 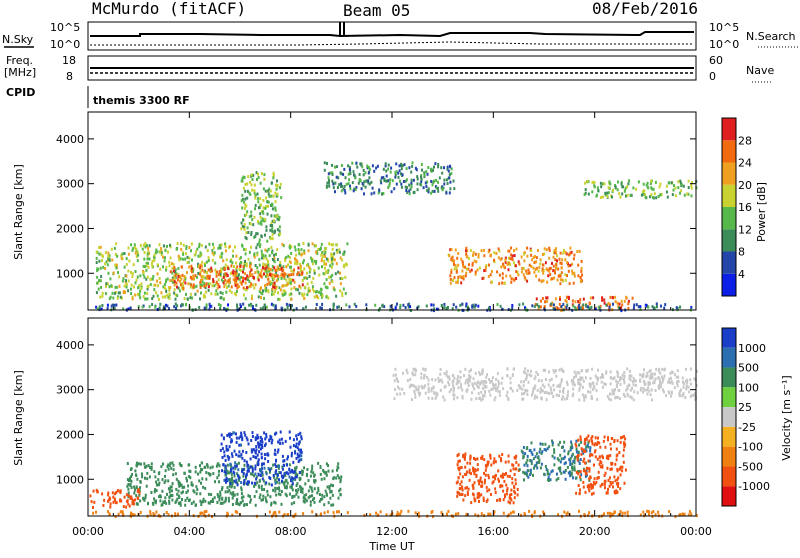 What do you see at coordinates (716, 60) in the screenshot?
I see `nave-tick-high: 60` at bounding box center [716, 60].